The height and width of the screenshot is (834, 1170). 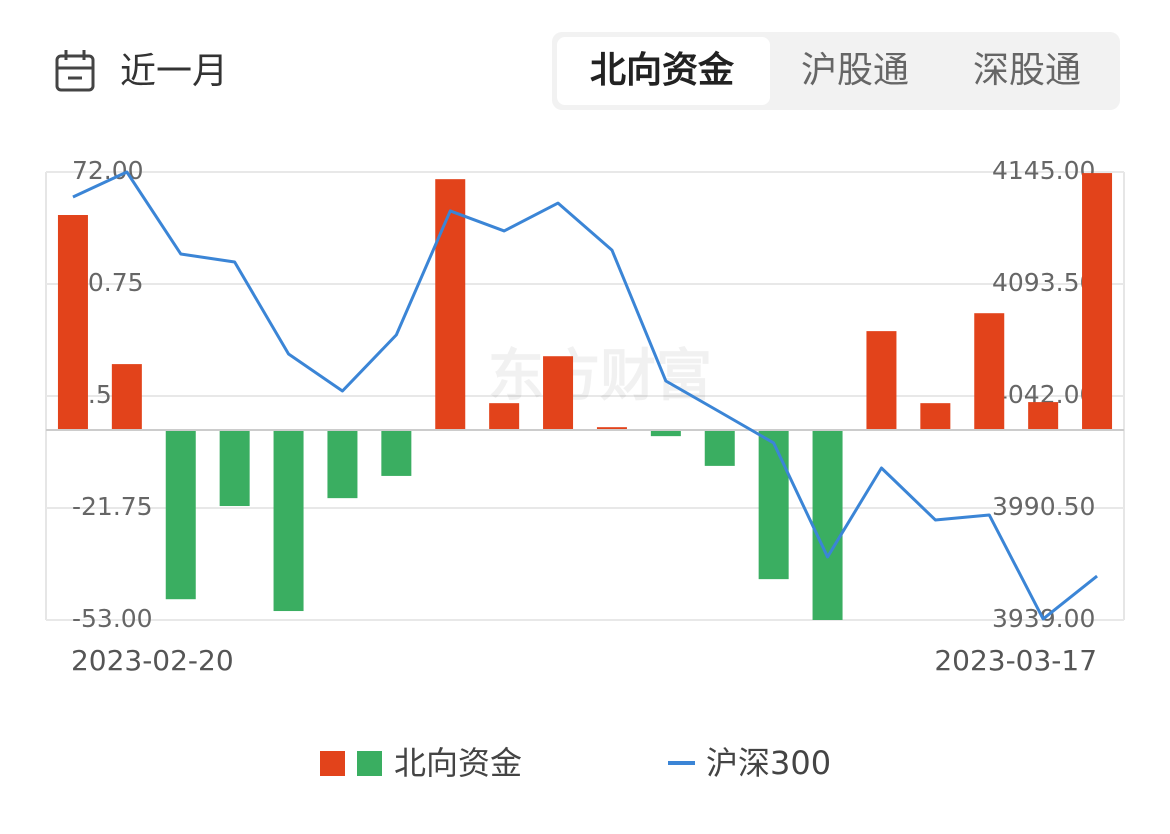 What do you see at coordinates (174, 71) in the screenshot?
I see `period-label: 近一月` at bounding box center [174, 71].